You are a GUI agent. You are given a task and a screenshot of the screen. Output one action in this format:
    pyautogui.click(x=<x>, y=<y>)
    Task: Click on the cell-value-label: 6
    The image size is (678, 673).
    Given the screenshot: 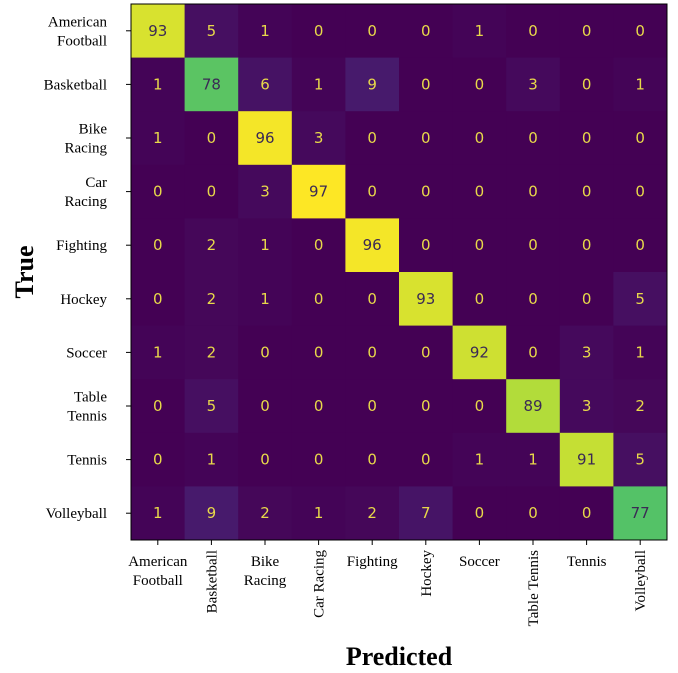 What is the action you would take?
    pyautogui.click(x=265, y=84)
    